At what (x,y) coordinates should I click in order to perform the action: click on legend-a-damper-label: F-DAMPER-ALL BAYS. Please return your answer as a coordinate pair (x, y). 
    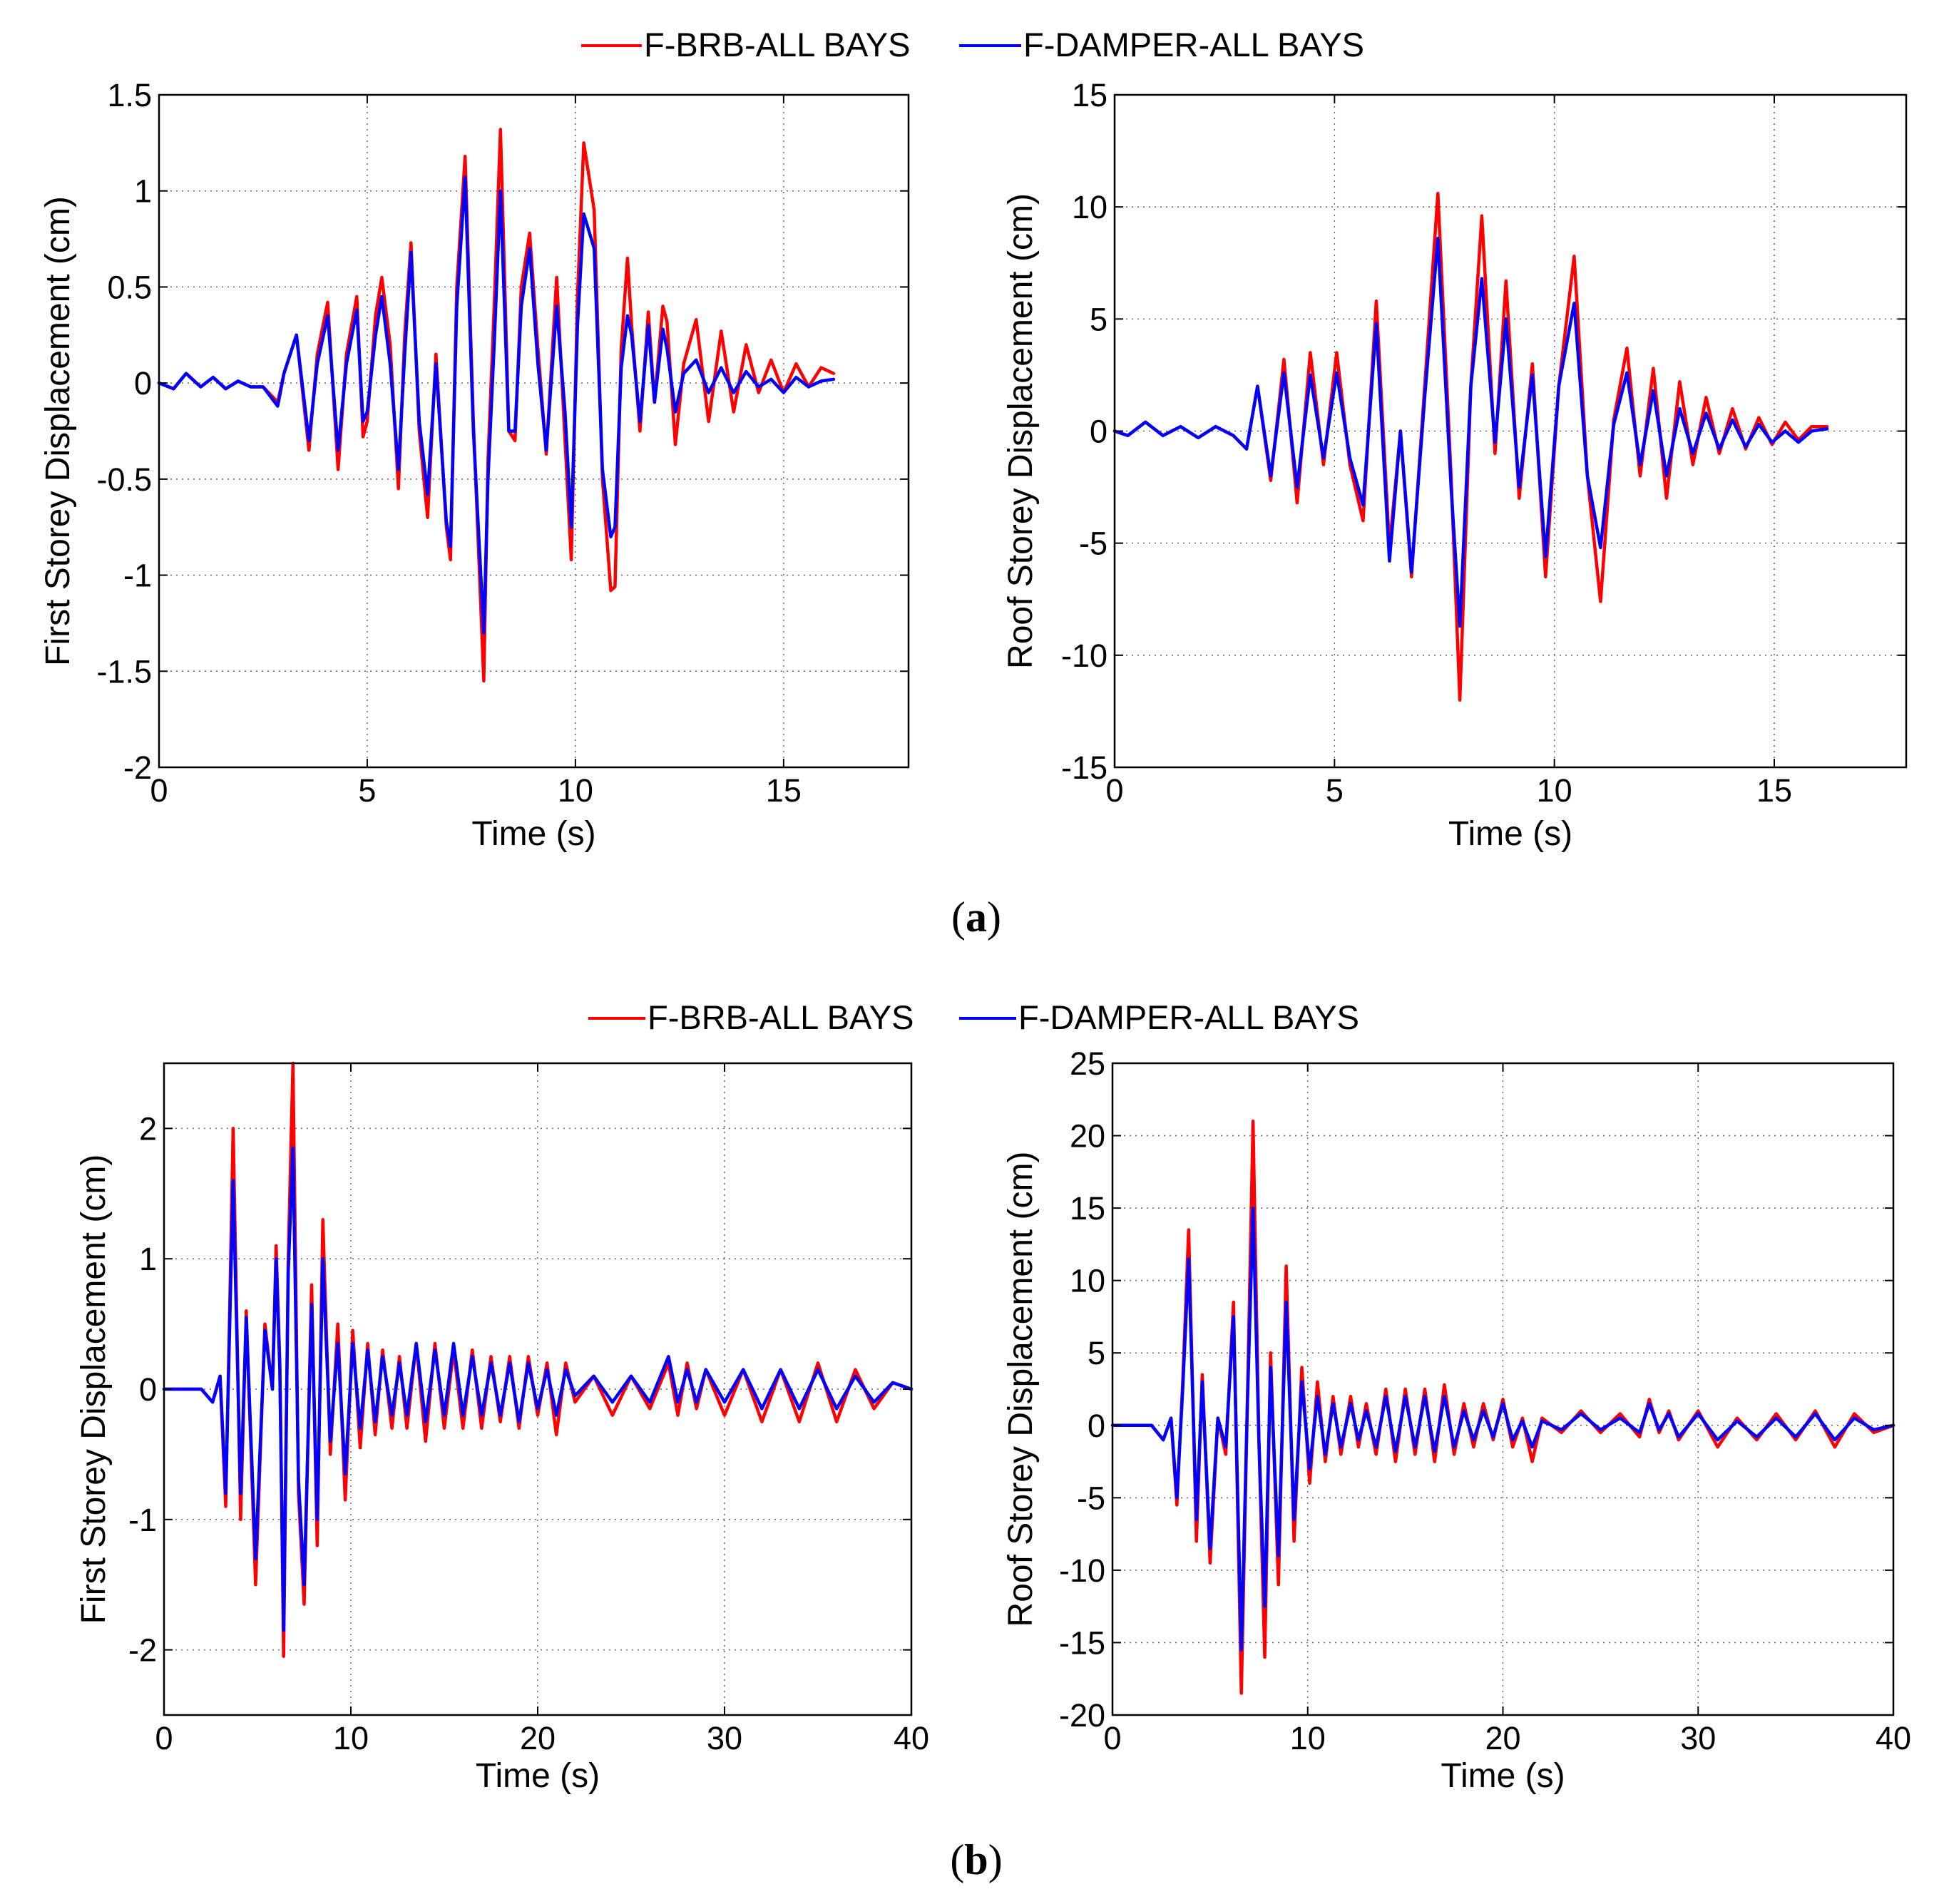
    Looking at the image, I should click on (1194, 44).